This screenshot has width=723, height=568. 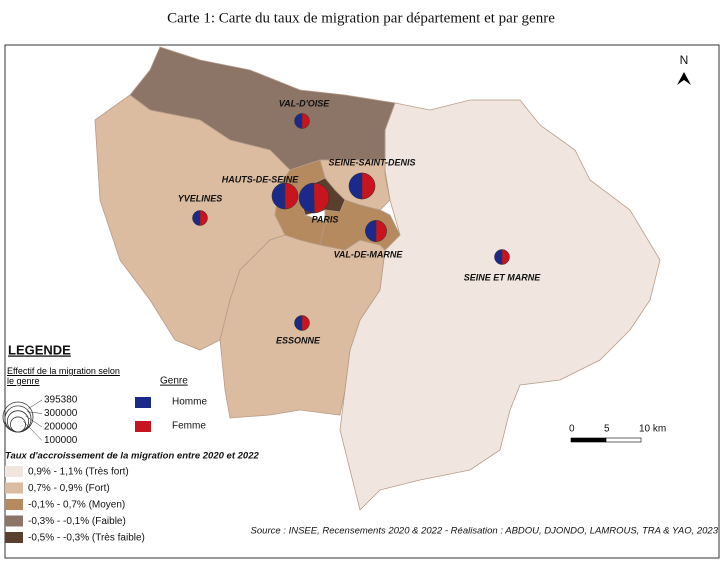 What do you see at coordinates (607, 429) in the screenshot?
I see `scale-label: 5` at bounding box center [607, 429].